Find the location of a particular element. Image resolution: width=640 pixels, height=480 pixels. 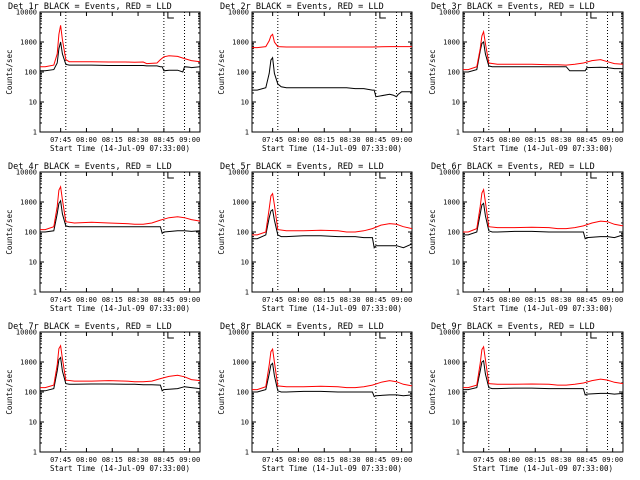

chart-title: Det 2r BLACK = Events, RED = LLD is located at coordinates (302, 7).